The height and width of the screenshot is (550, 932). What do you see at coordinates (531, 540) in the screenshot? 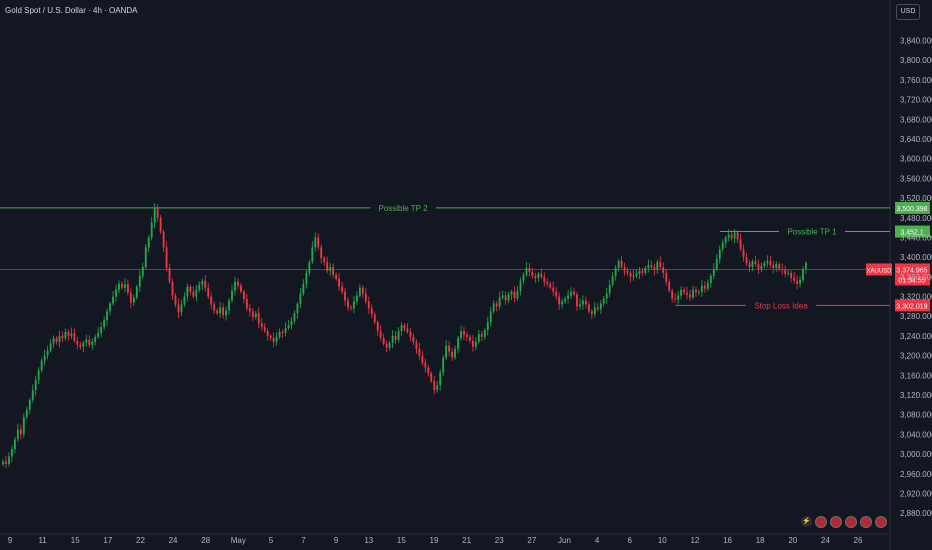
I see `x-tick-label: 27` at bounding box center [531, 540].